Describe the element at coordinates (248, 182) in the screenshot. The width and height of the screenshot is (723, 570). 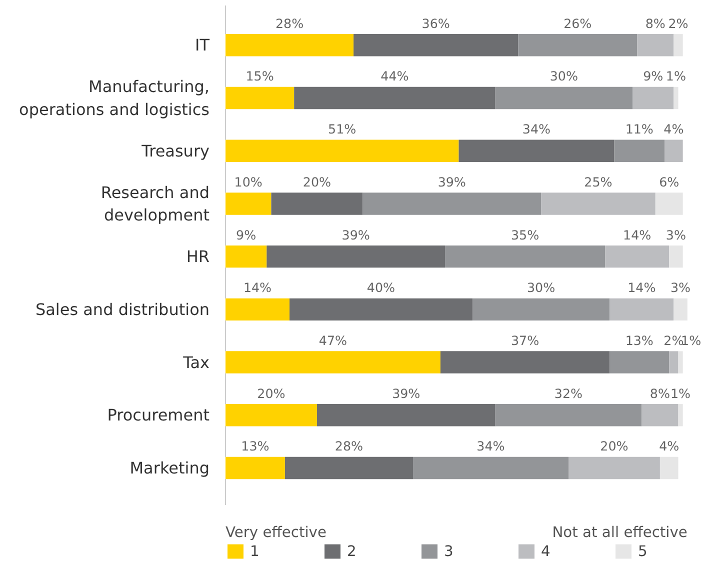
I see `data-label: 10%` at that location.